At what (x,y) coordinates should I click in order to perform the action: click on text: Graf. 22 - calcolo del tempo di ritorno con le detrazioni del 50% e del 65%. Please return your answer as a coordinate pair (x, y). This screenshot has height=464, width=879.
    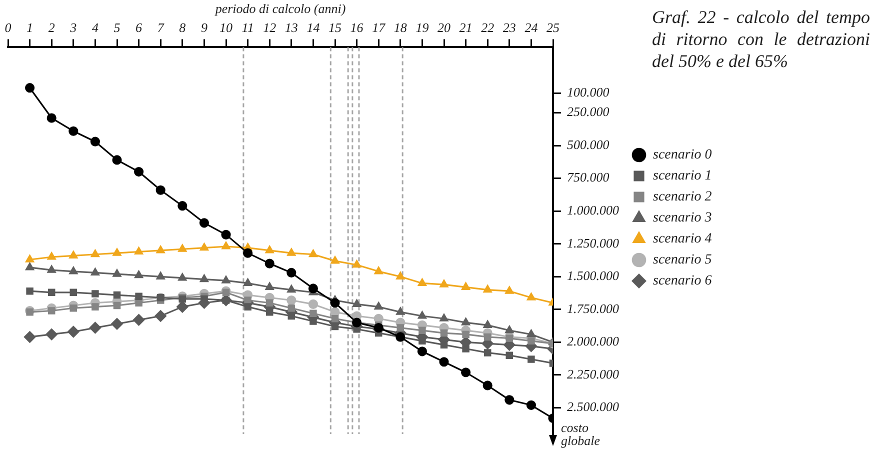
    Looking at the image, I should click on (761, 39).